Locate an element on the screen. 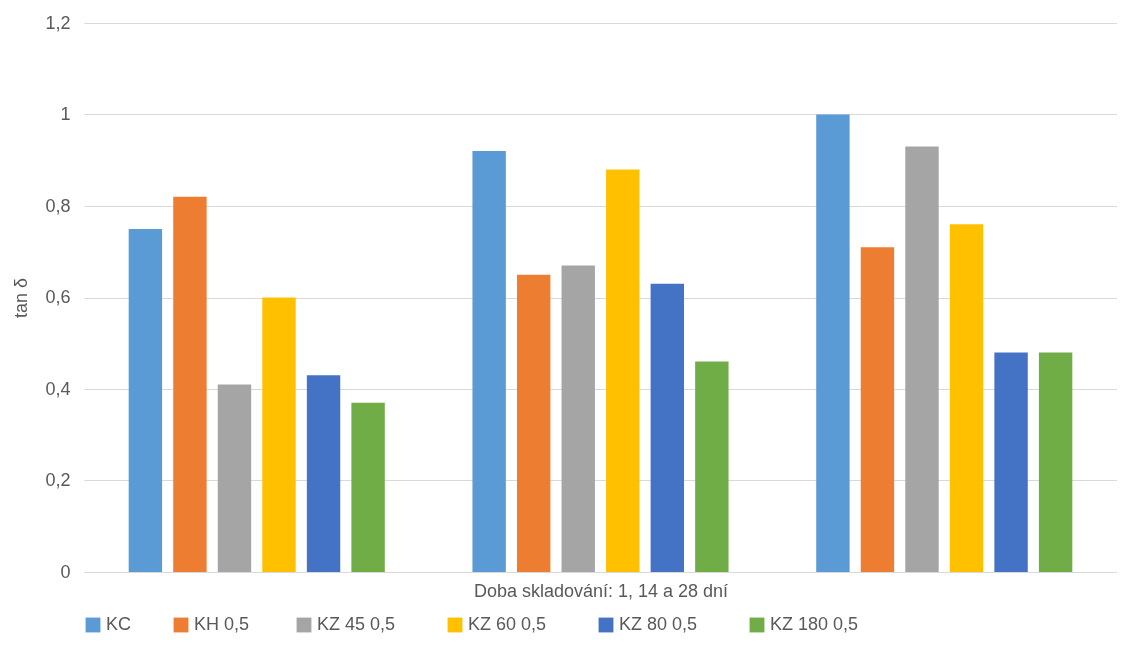  y-tick-label: 1,2 is located at coordinates (58, 22).